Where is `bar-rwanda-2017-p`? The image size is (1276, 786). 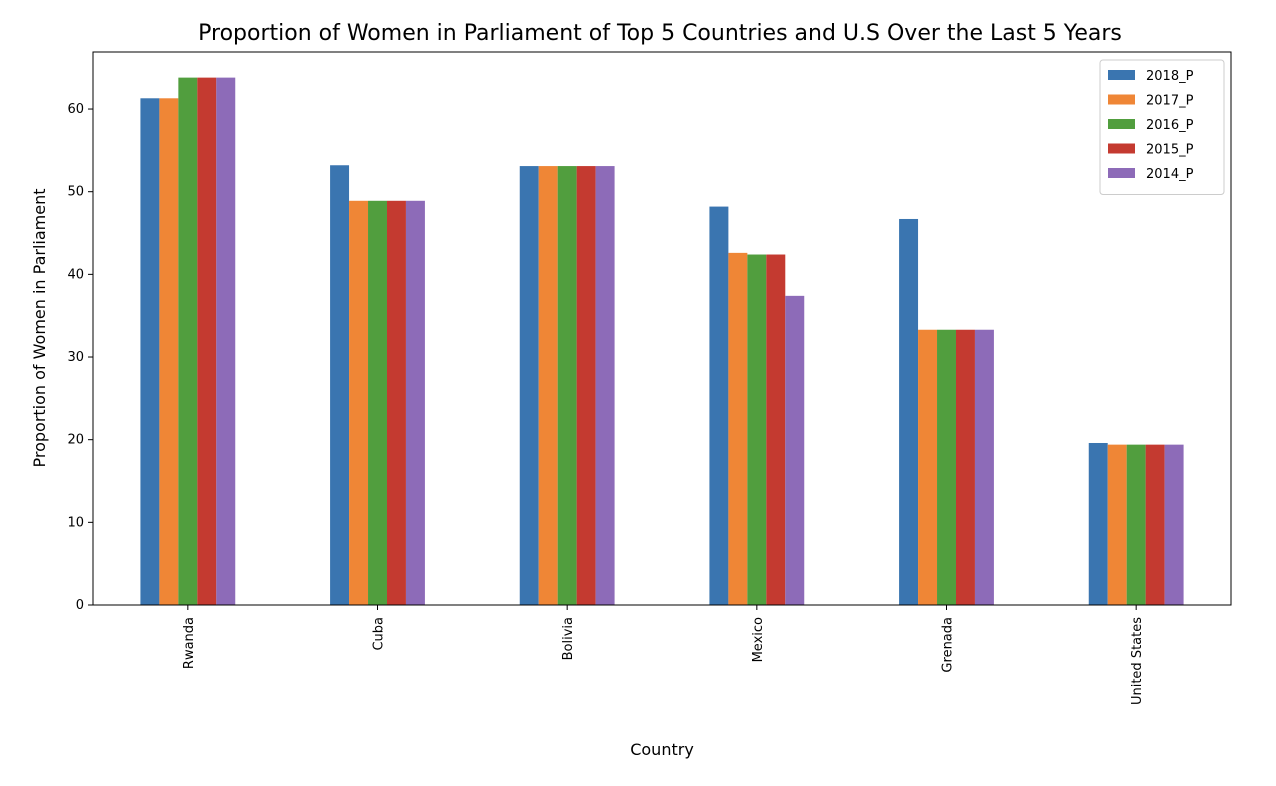
bar-rwanda-2017-p is located at coordinates (169, 351).